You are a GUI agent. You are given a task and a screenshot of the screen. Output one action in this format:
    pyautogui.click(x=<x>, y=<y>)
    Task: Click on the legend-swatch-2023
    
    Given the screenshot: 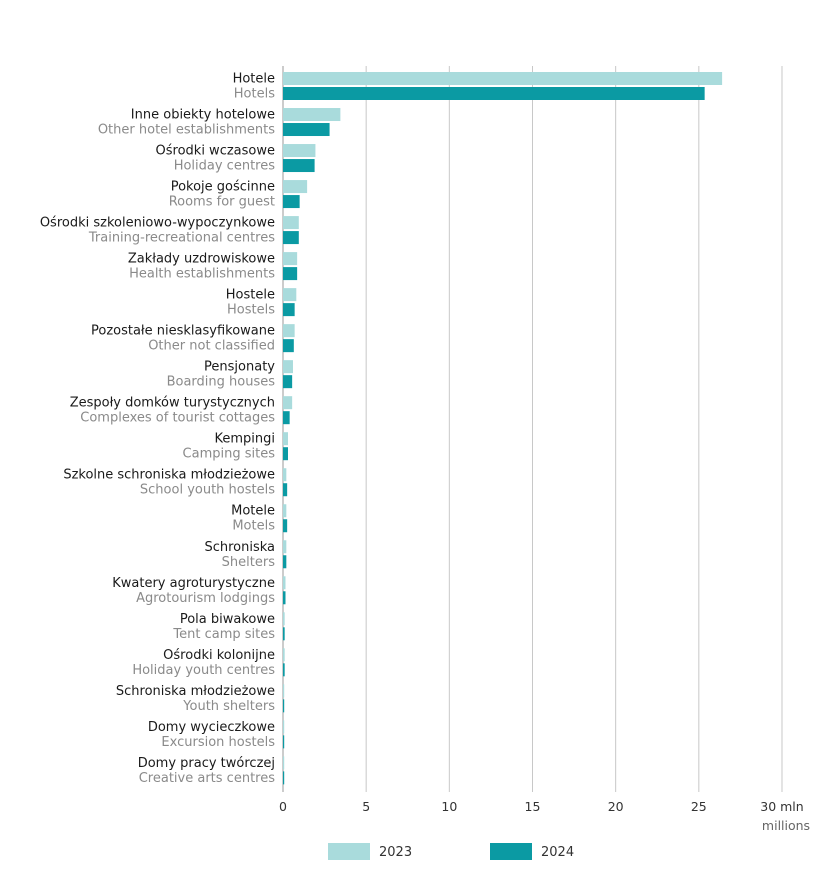 What is the action you would take?
    pyautogui.click(x=349, y=851)
    